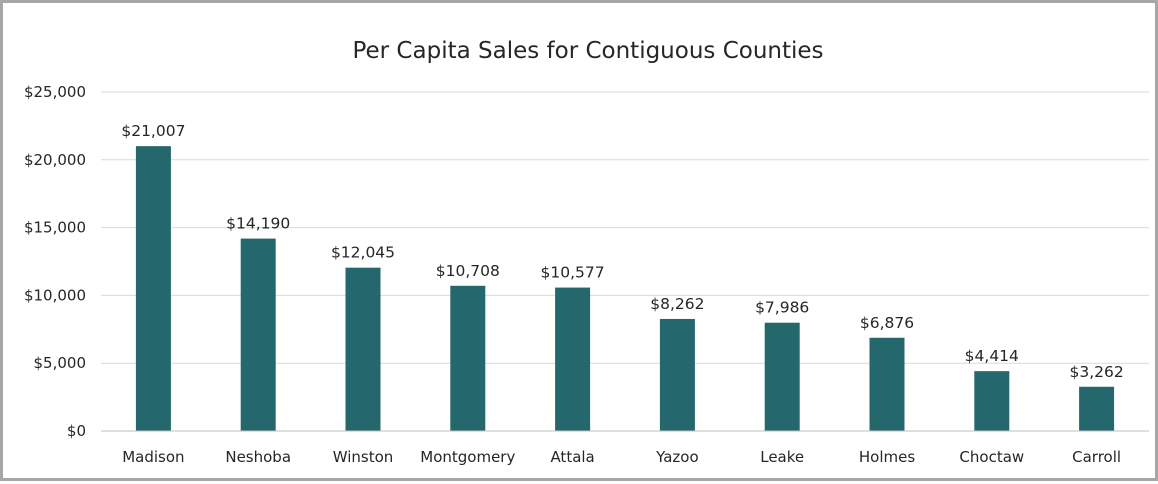  What do you see at coordinates (55, 261) in the screenshot?
I see `y-axis-tick-labels: $0 $5,000 $10,000 $15,000 $20,000 $25,000` at bounding box center [55, 261].